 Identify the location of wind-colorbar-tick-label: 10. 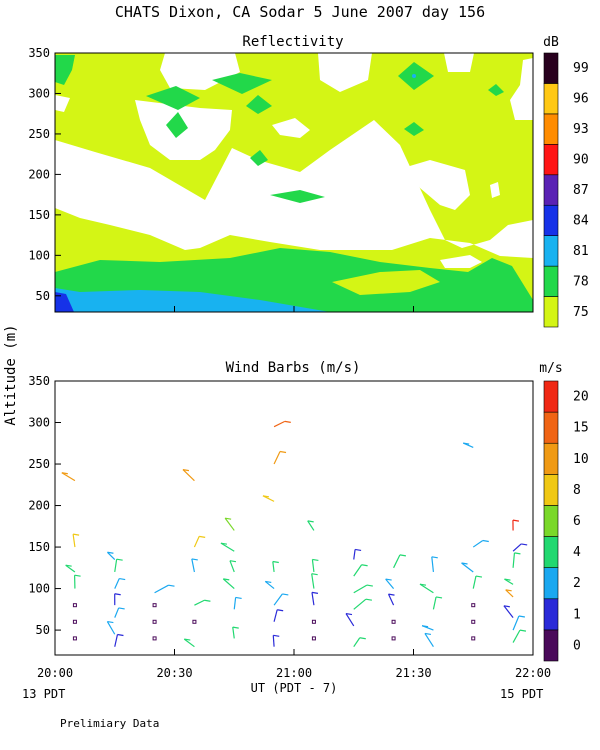
(581, 459).